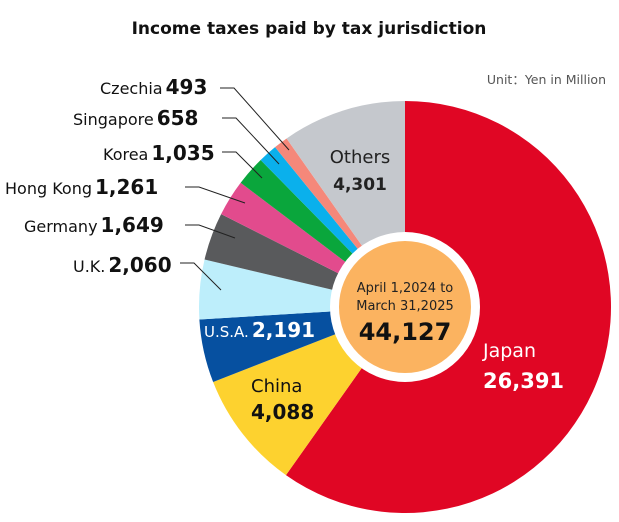 This screenshot has height=522, width=619. What do you see at coordinates (139, 265) in the screenshot?
I see `value-u-k: 2,060` at bounding box center [139, 265].